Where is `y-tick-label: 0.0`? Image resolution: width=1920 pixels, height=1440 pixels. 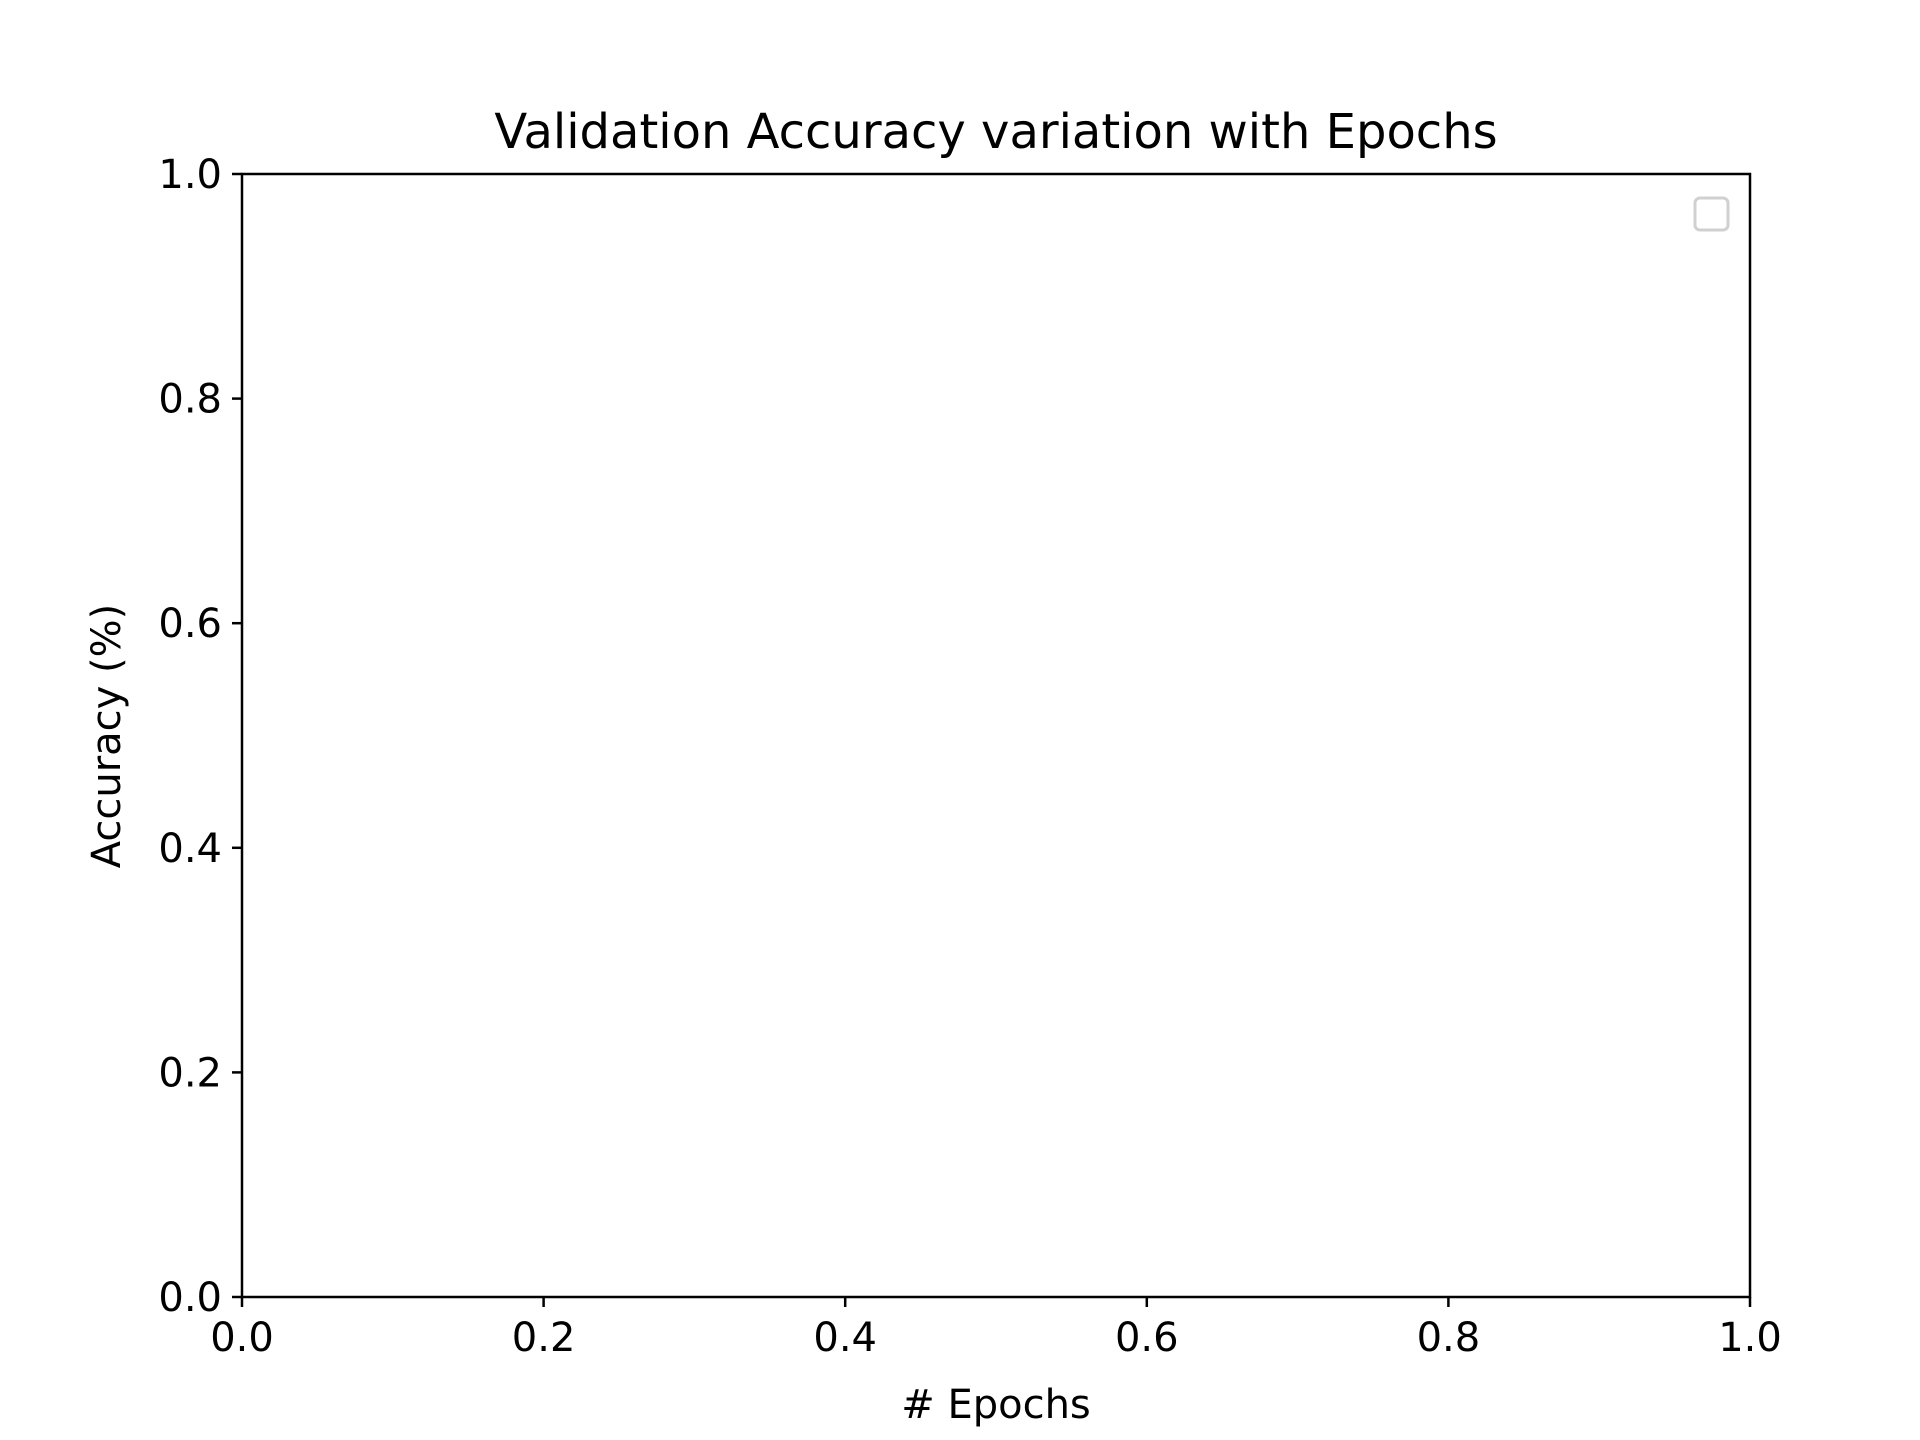
y-tick-label: 0.0 is located at coordinates (190, 1298).